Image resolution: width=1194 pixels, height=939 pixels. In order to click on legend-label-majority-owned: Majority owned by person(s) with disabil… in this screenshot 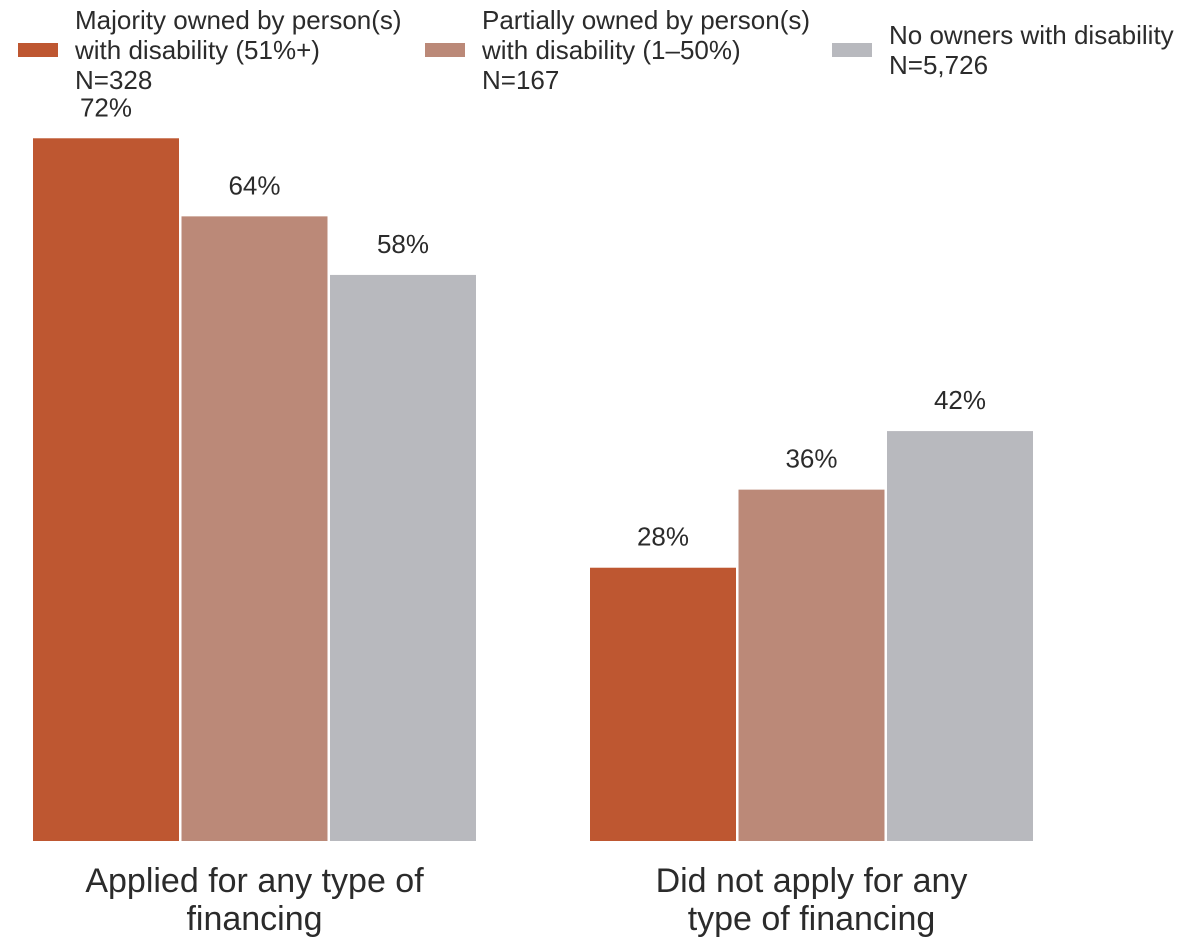, I will do `click(238, 35)`.